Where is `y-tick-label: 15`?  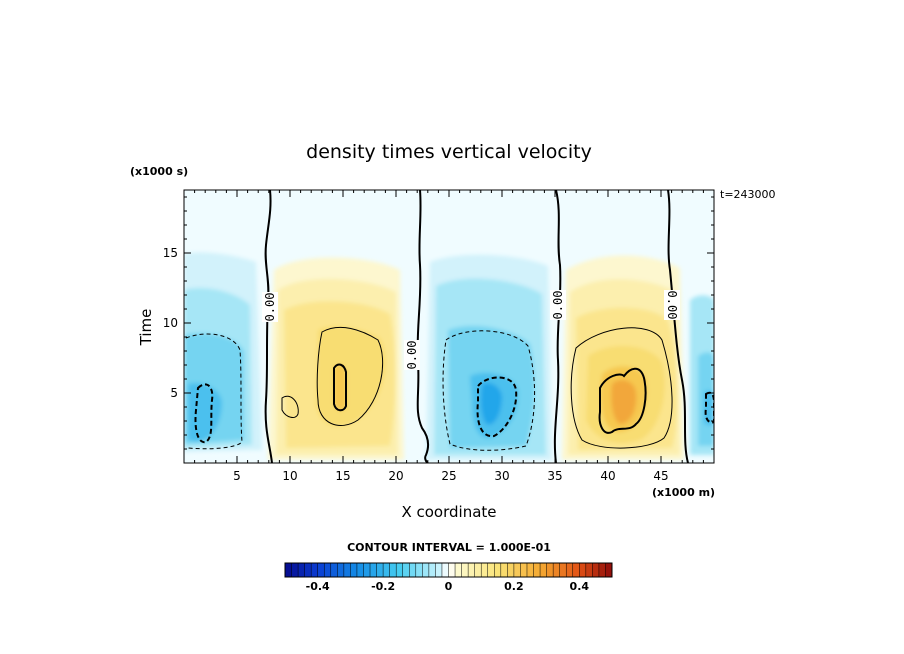 y-tick-label: 15 is located at coordinates (170, 253).